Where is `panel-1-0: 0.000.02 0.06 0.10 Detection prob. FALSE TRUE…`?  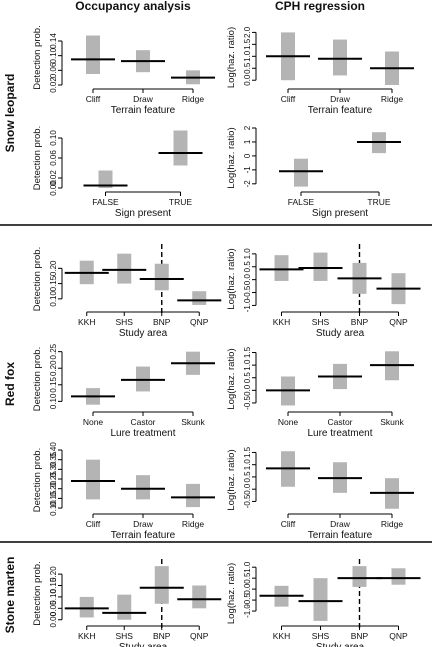 panel-1-0: 0.000.02 0.06 0.10 Detection prob. FALSE TRUE… is located at coordinates (117, 172).